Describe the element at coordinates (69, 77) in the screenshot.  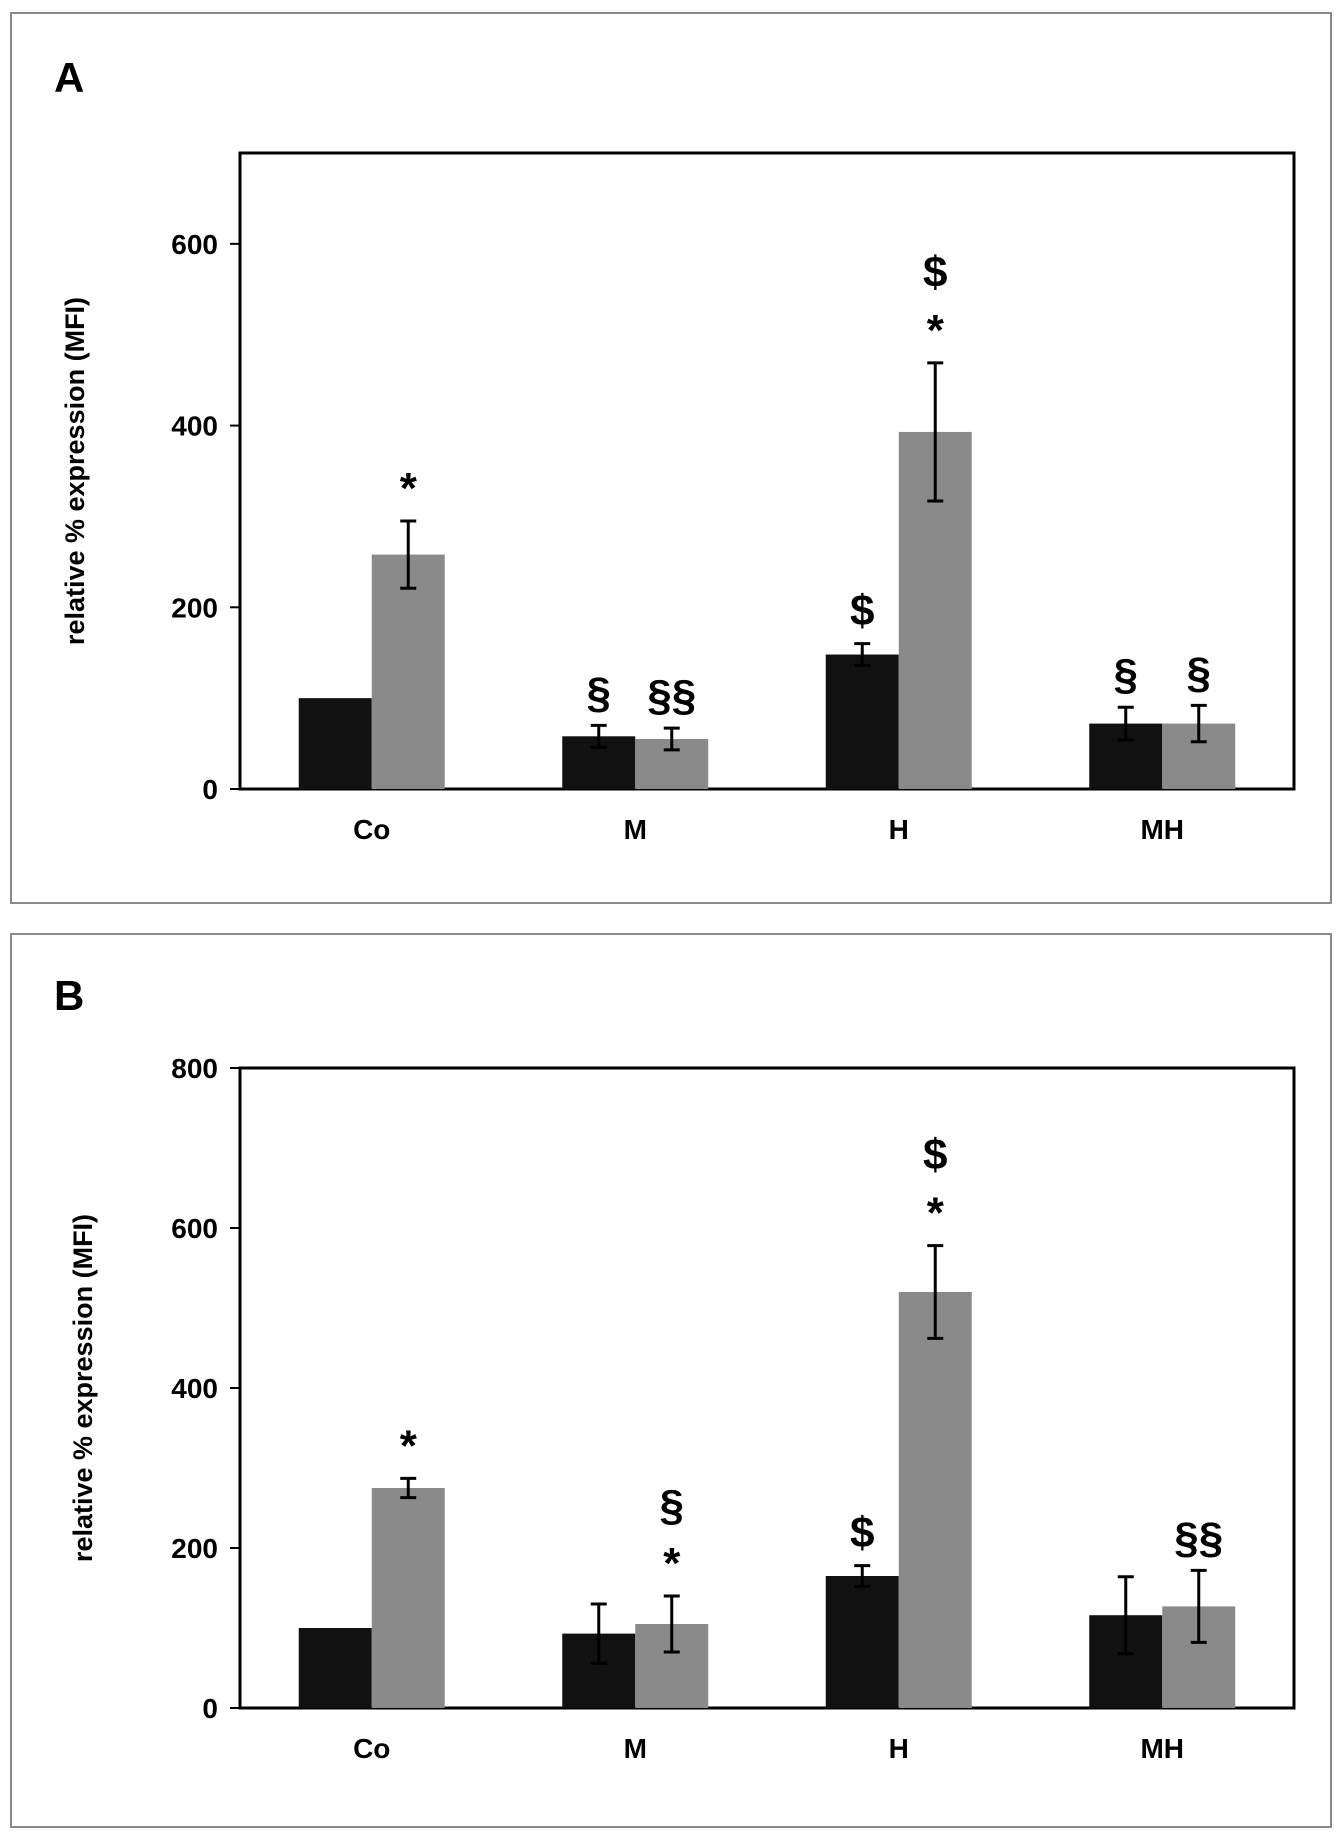
I see `panel-letter-a: A` at that location.